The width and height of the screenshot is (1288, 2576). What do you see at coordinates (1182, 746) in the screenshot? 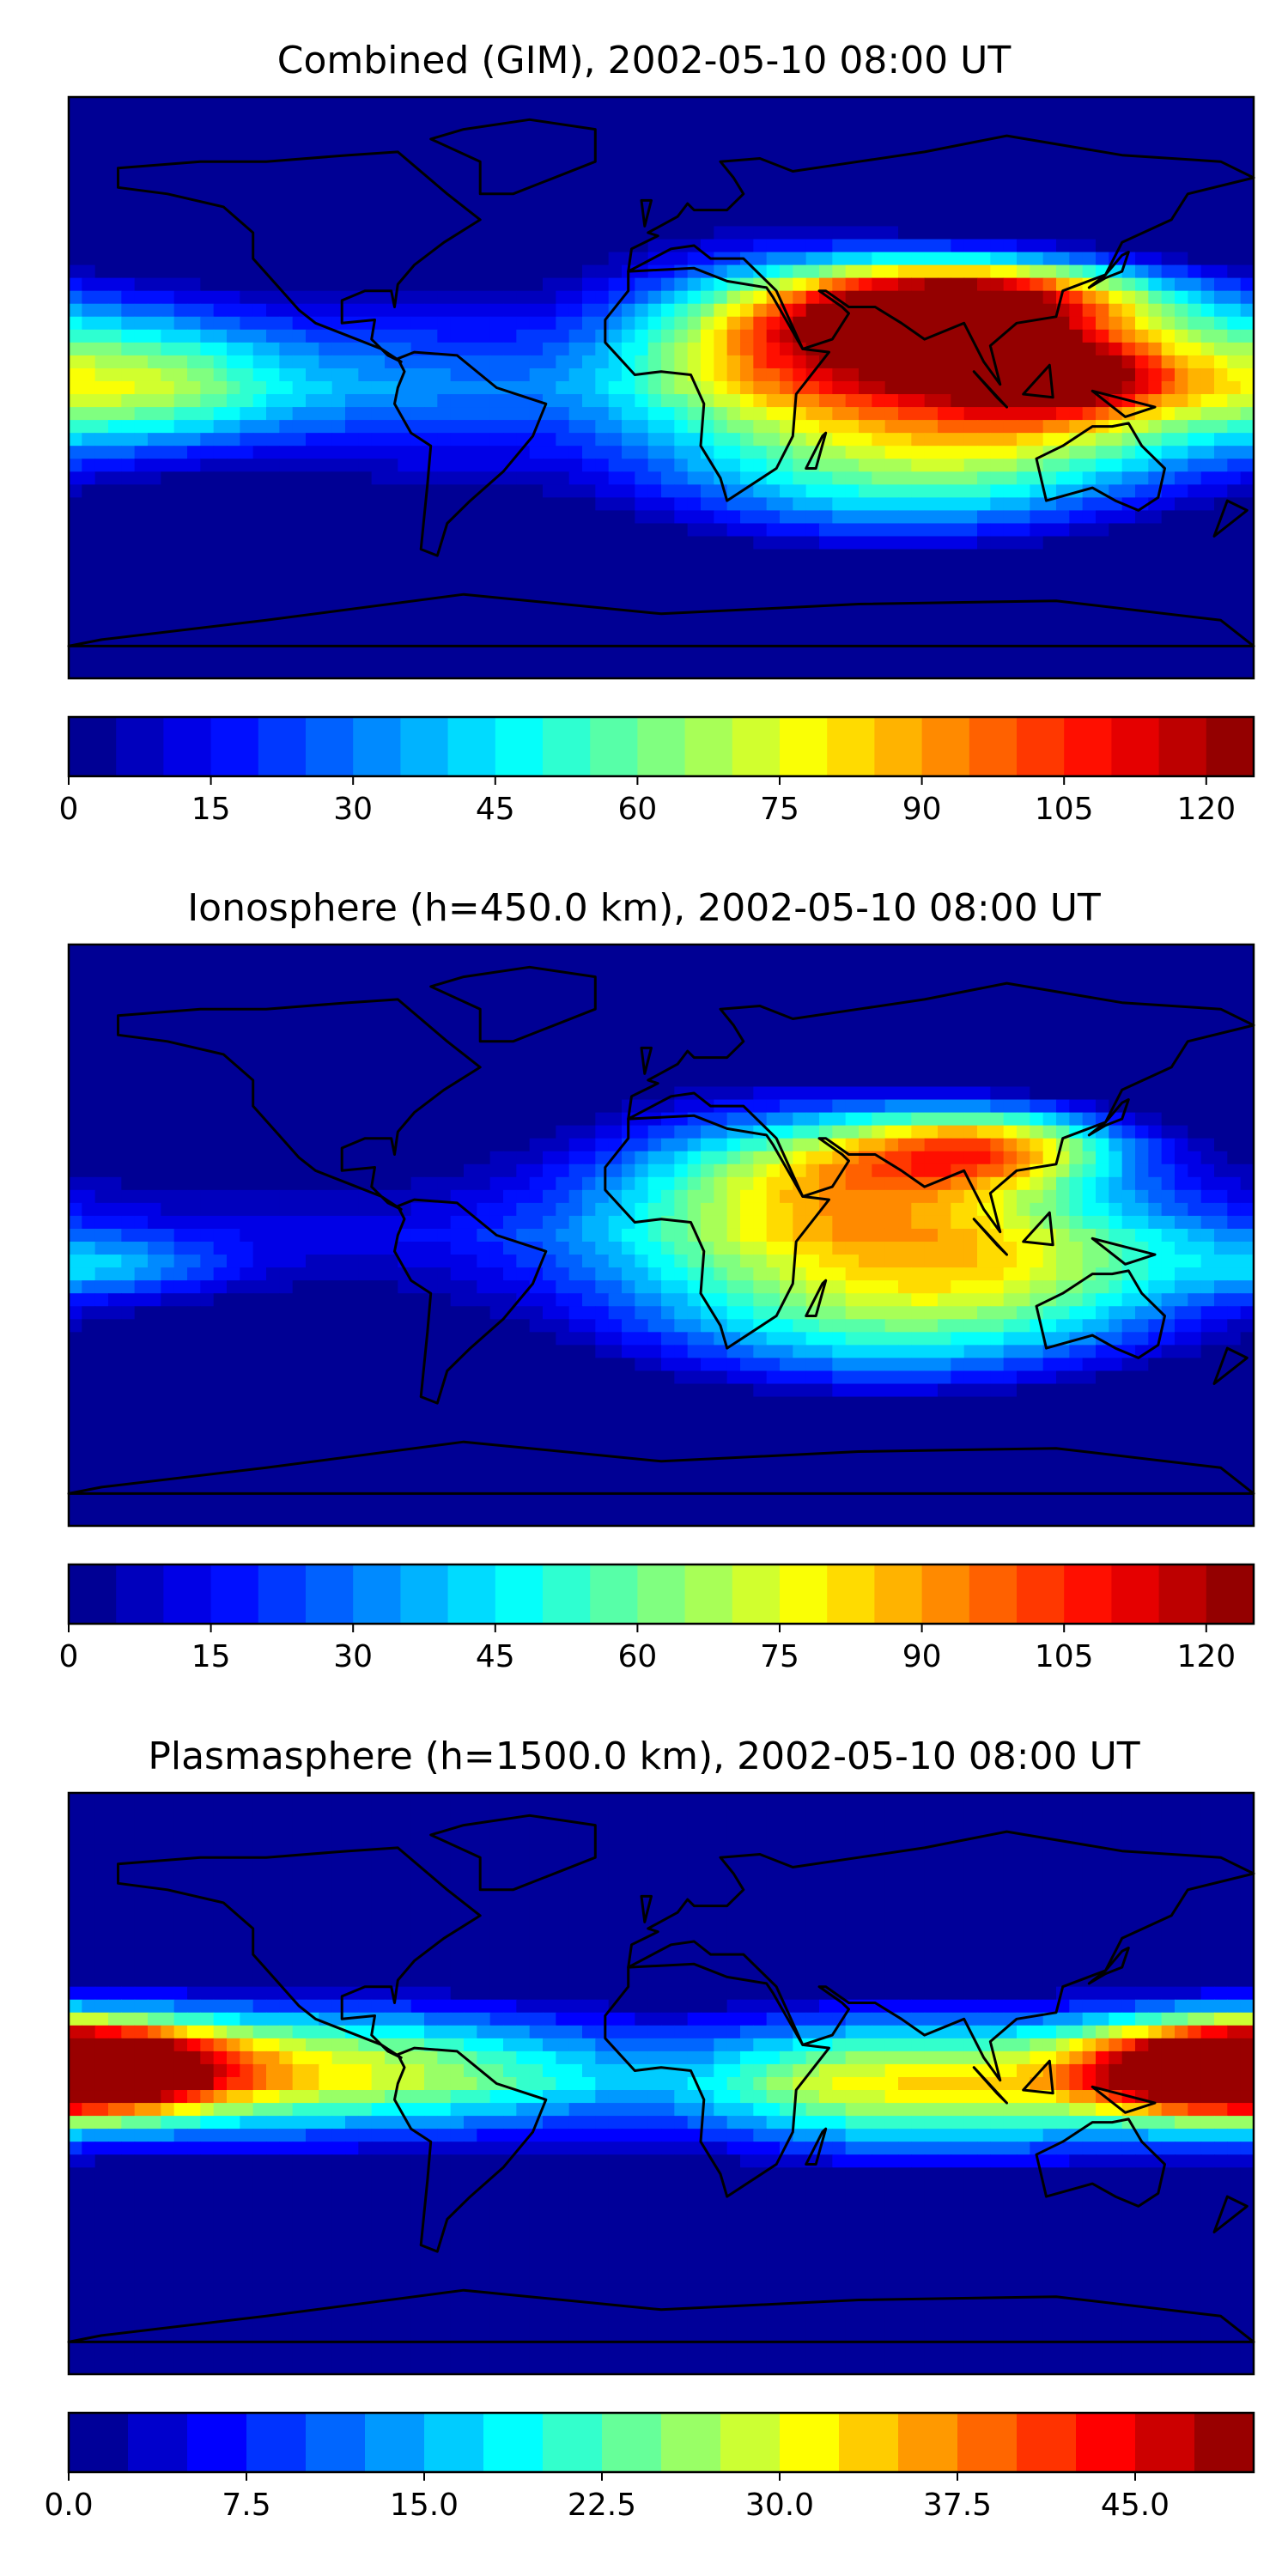
I see `colorbar-level` at bounding box center [1182, 746].